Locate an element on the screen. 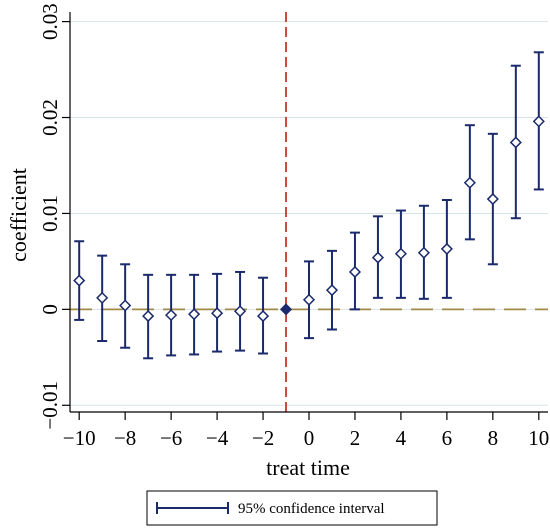 The image size is (550, 530). x-tick-label: −10 is located at coordinates (79, 438).